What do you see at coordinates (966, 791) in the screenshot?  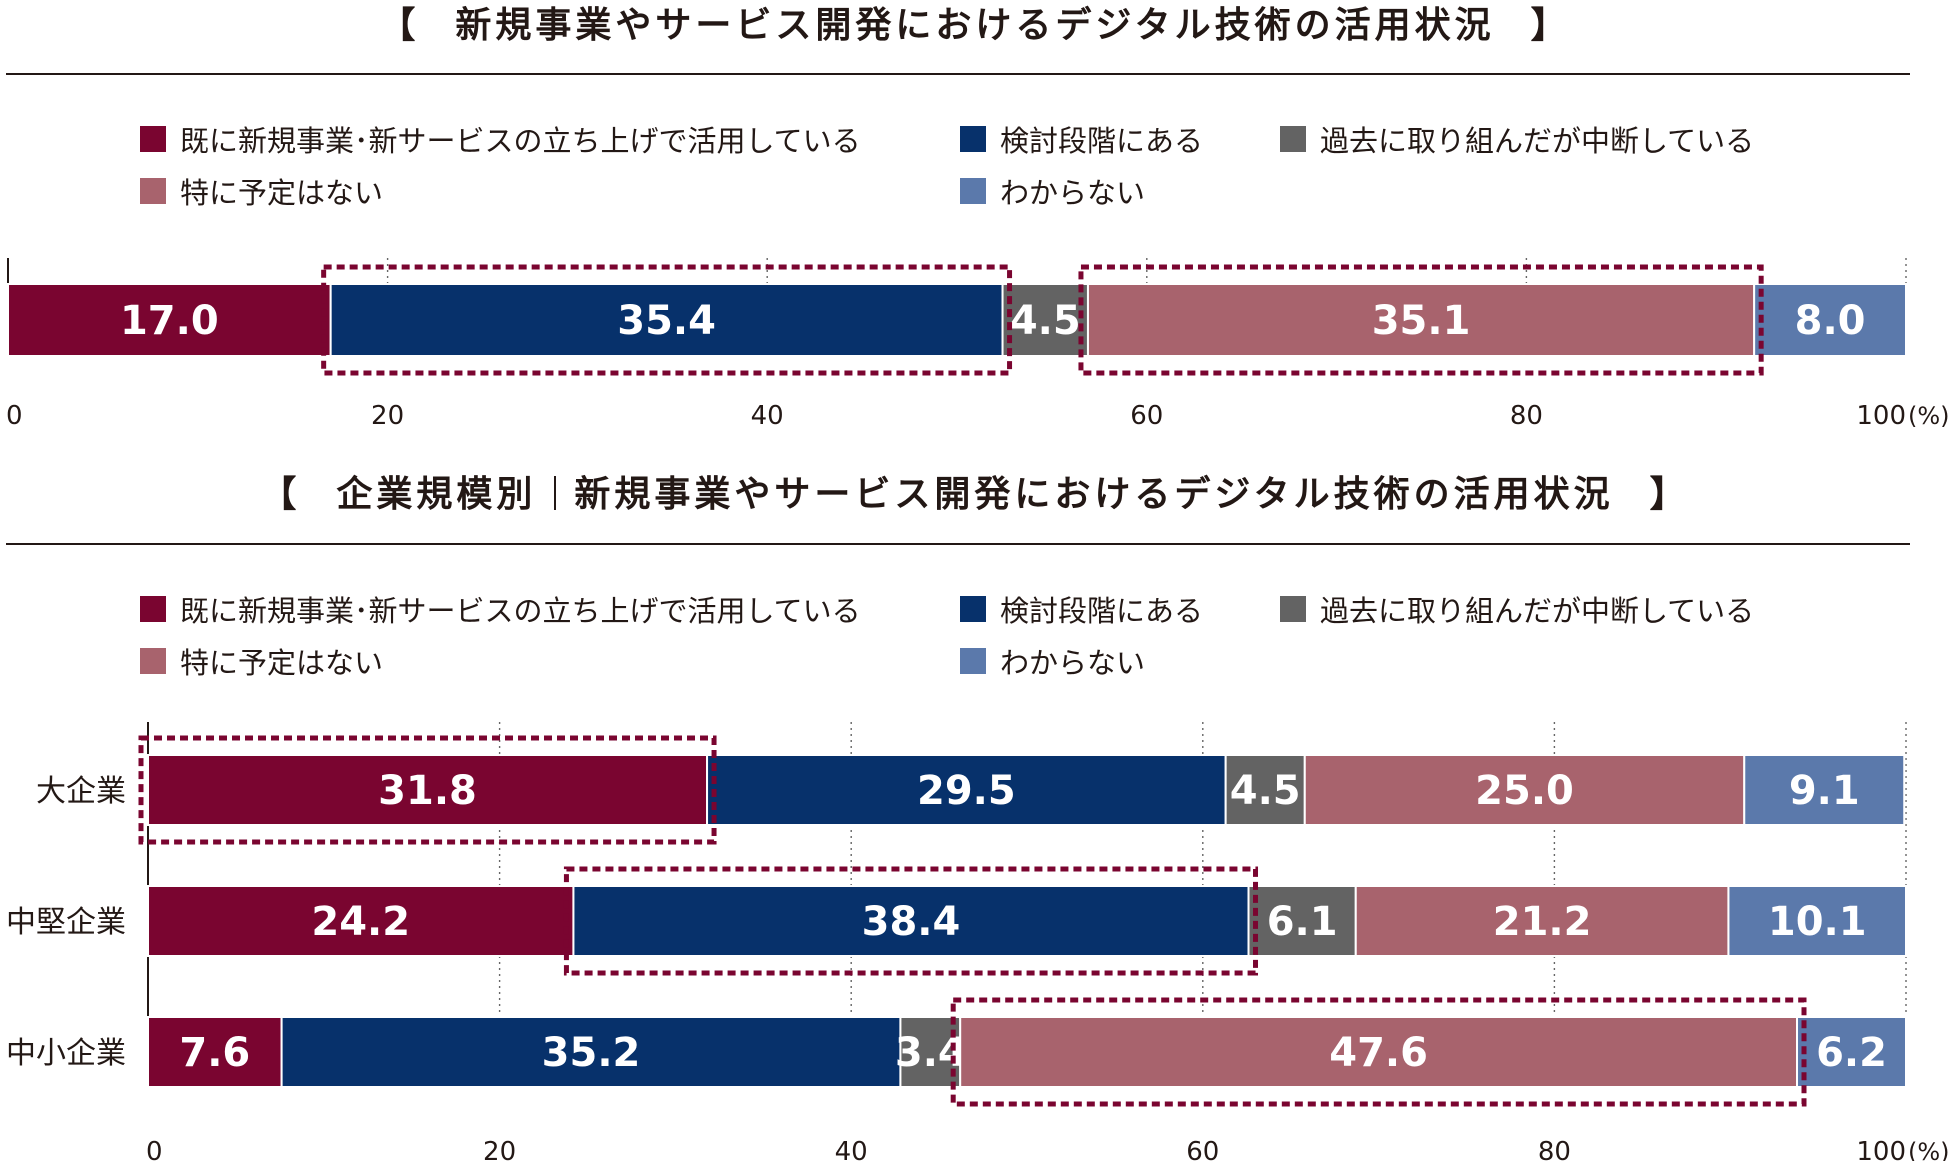 I see `chart2-data-label: 29.5` at bounding box center [966, 791].